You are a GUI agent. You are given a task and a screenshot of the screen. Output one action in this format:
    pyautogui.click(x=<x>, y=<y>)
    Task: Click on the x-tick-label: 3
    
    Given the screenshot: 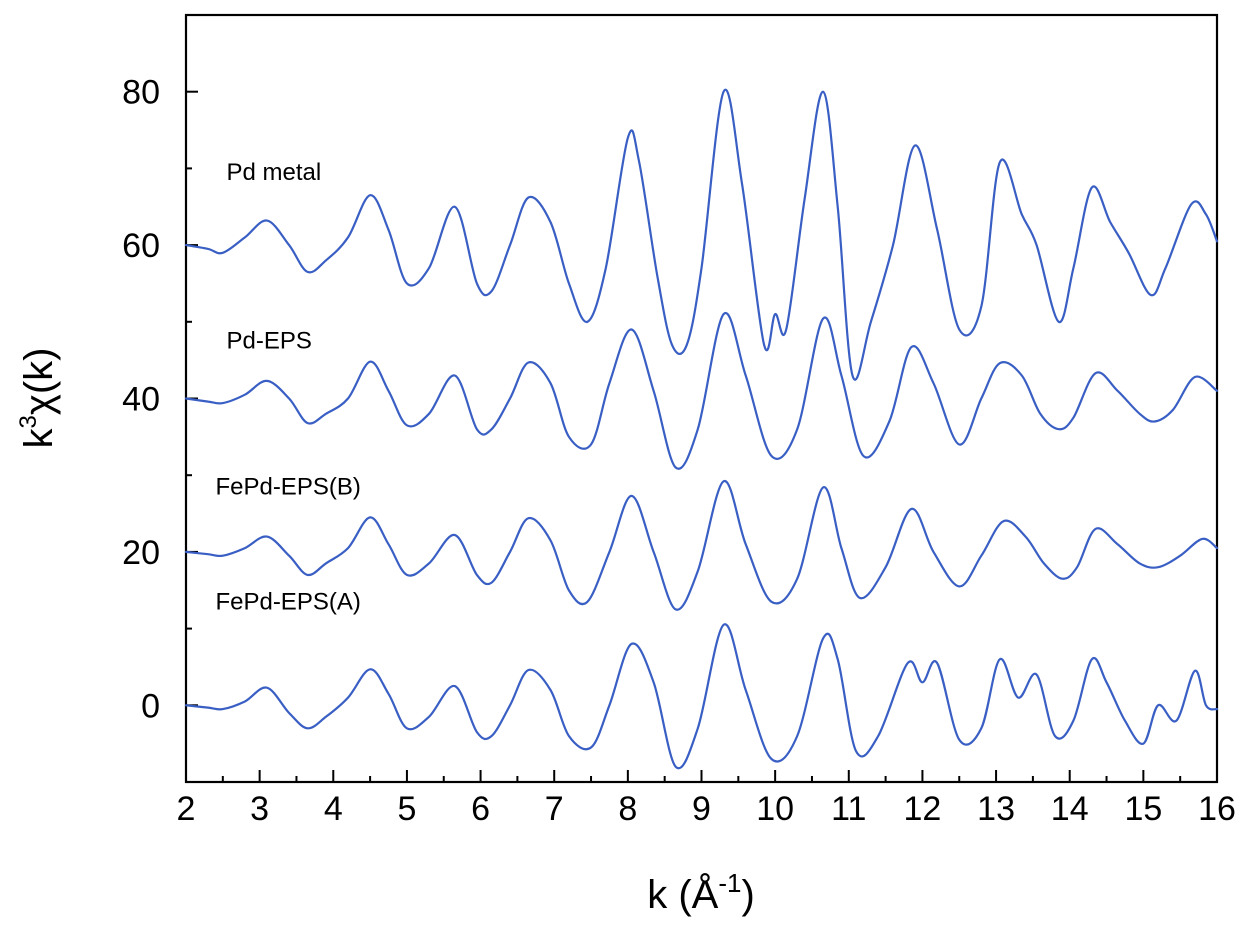 What is the action you would take?
    pyautogui.click(x=259, y=809)
    